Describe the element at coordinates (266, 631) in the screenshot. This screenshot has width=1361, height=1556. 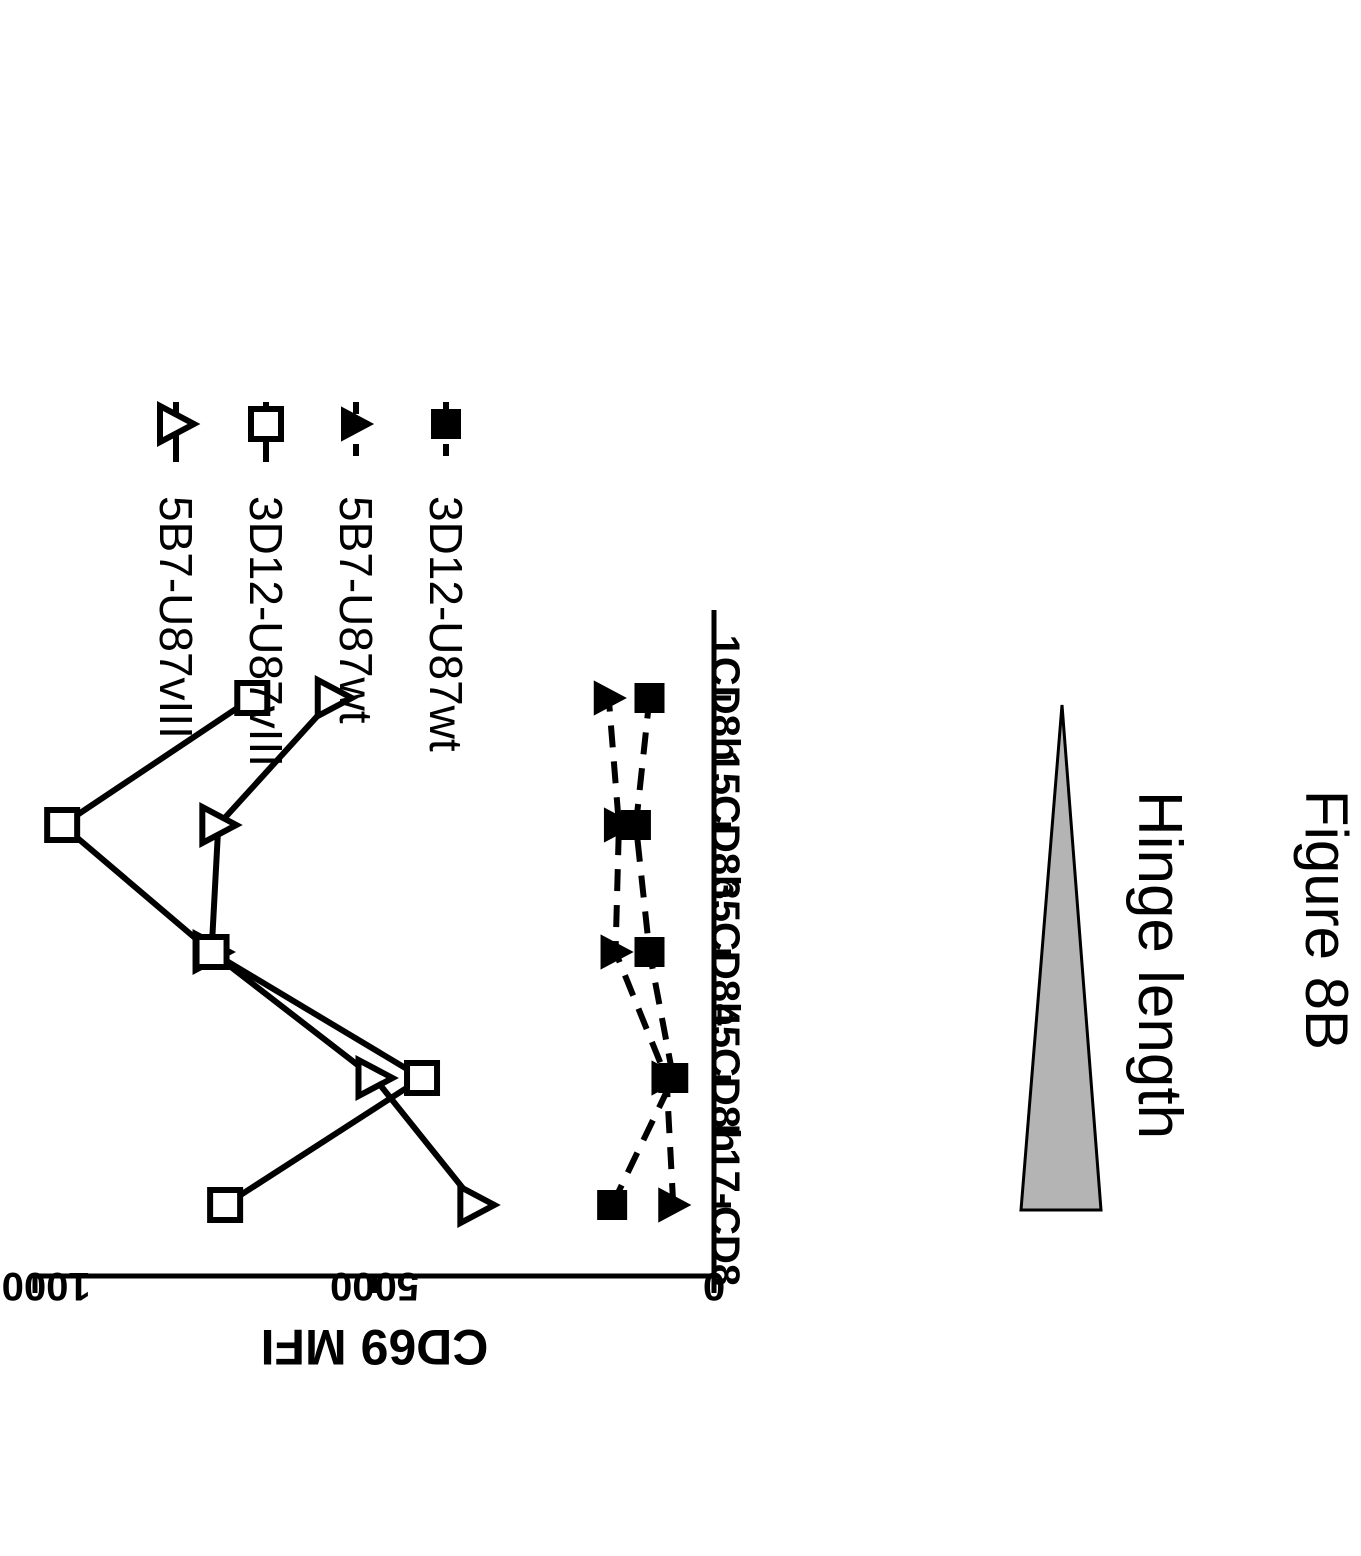
I see `legend-label-3d12-u87viii: 3D12-U87vIII` at that location.